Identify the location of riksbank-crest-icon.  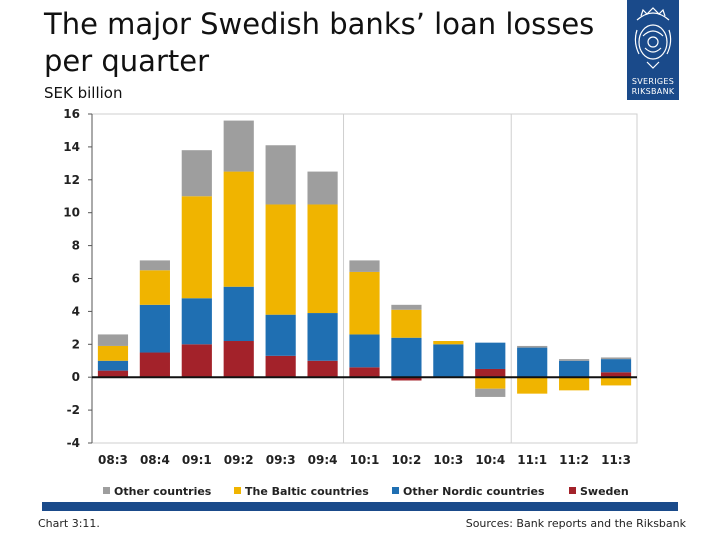
(653, 38).